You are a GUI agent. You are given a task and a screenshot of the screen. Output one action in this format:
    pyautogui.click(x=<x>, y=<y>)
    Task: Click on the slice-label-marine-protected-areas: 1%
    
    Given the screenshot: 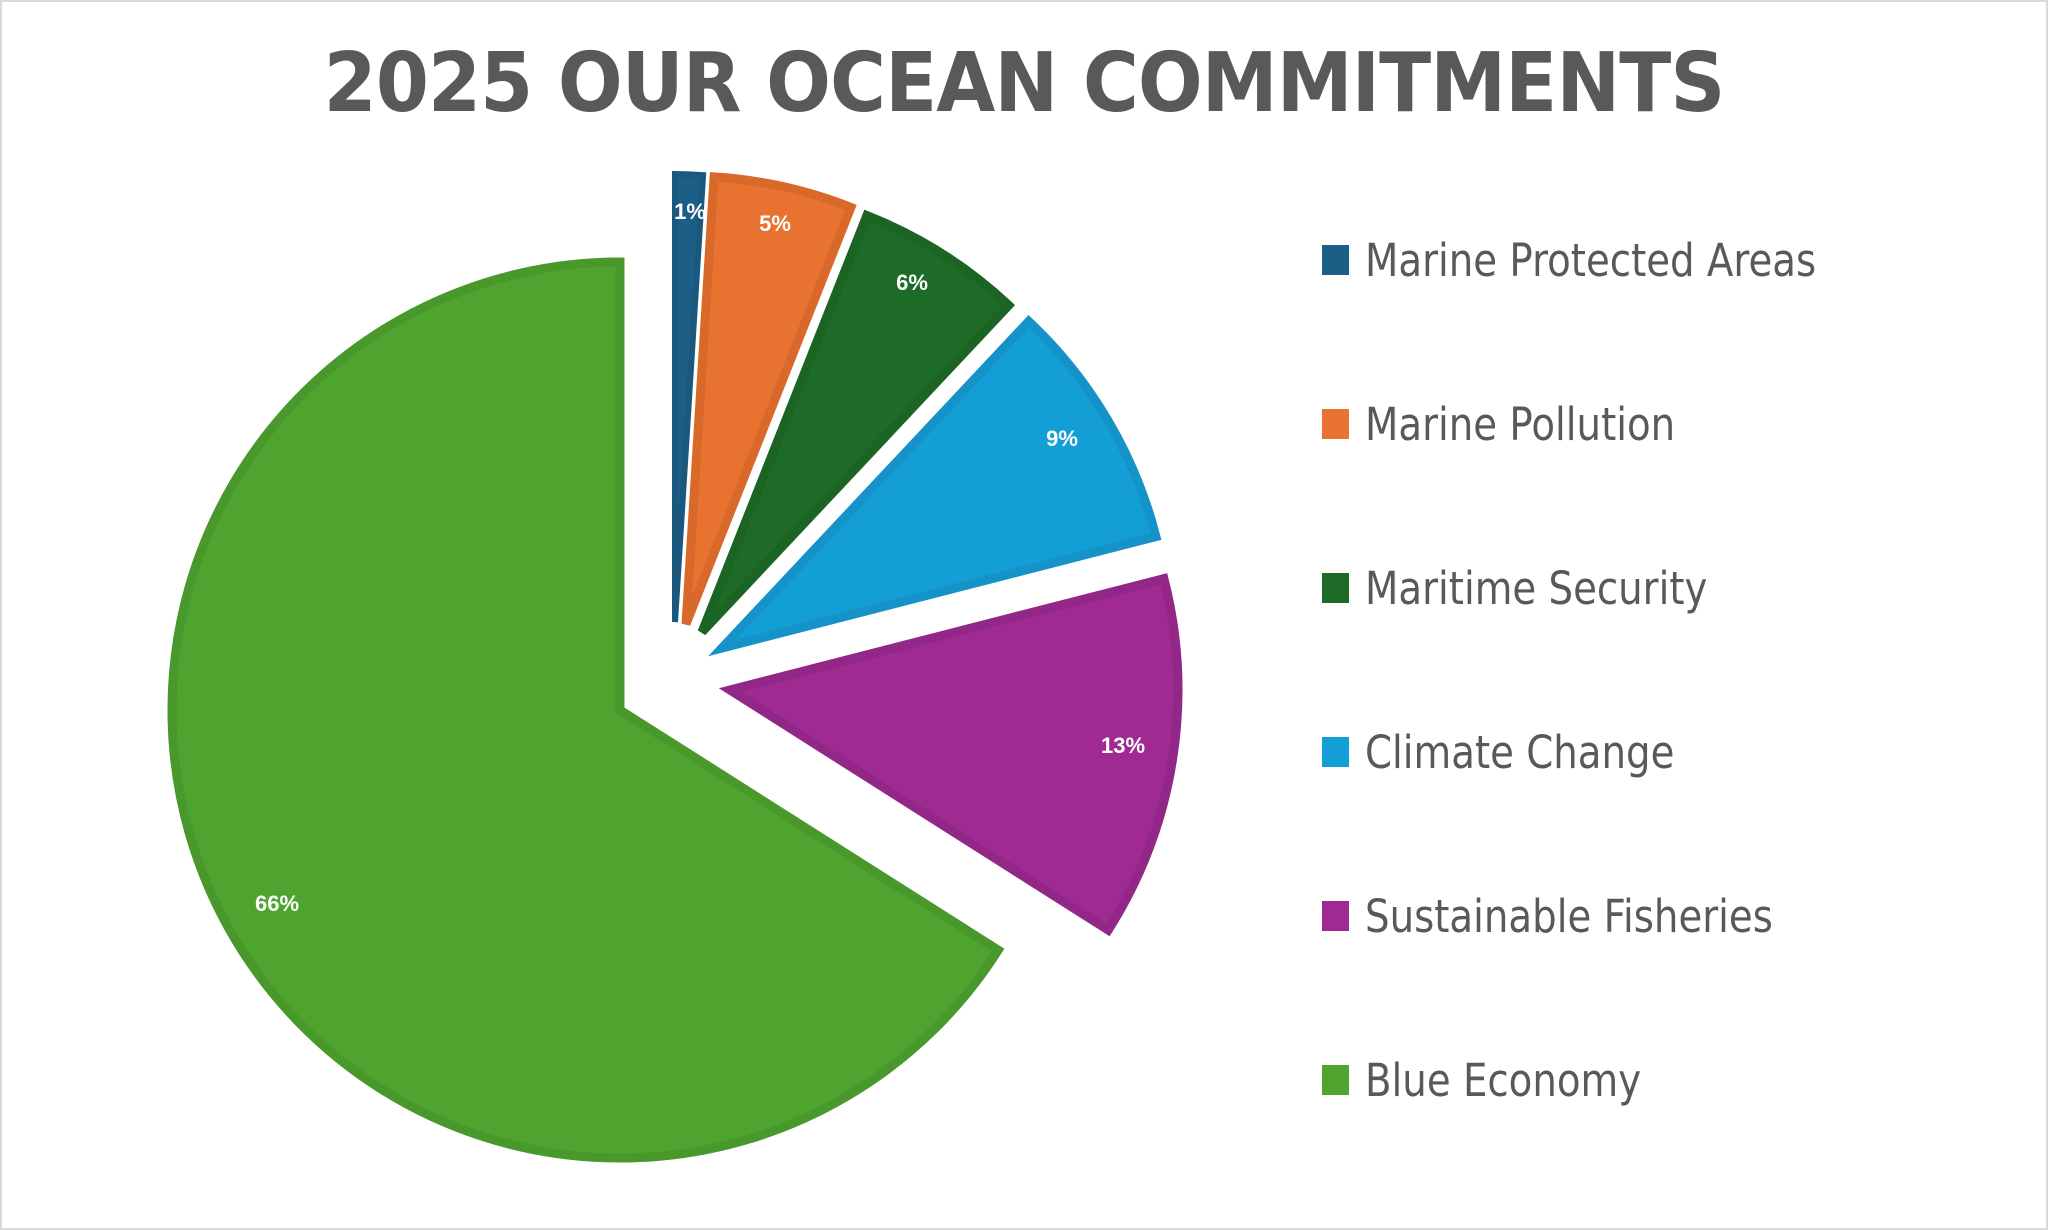 What is the action you would take?
    pyautogui.click(x=690, y=211)
    